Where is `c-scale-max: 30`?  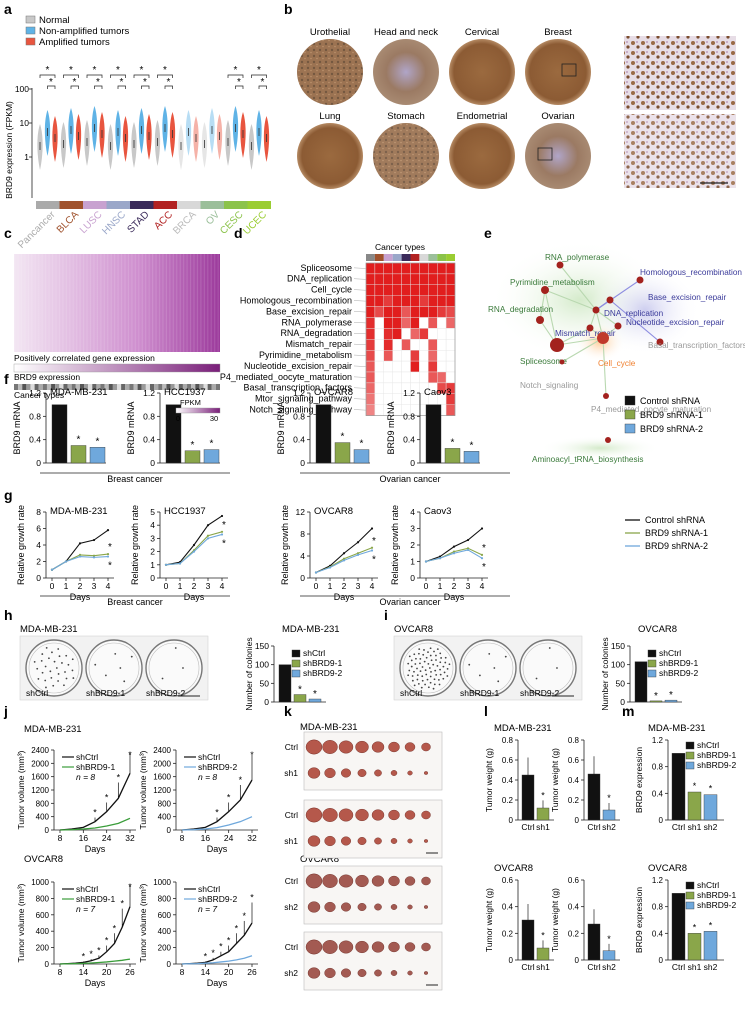 c-scale-max: 30 is located at coordinates (214, 418).